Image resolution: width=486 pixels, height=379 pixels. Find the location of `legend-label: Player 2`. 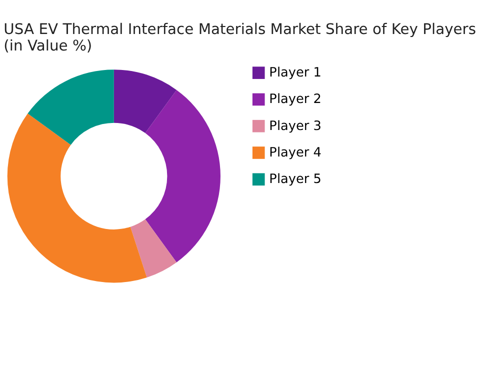

legend-label: Player 2 is located at coordinates (295, 100).